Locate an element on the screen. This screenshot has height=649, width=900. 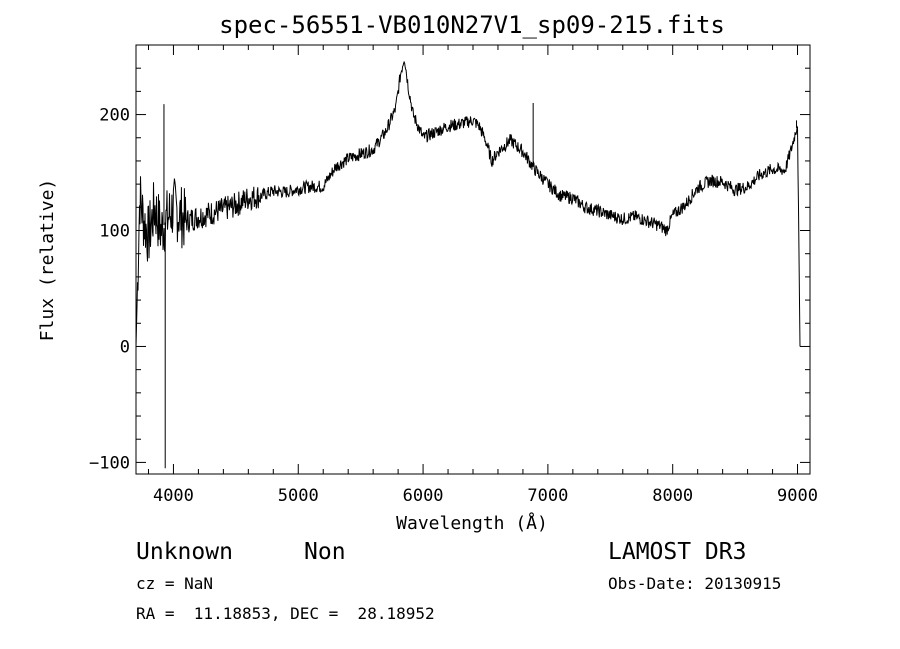
coords-label: RA = 11.18853, DEC = 28.18952 is located at coordinates (285, 613).